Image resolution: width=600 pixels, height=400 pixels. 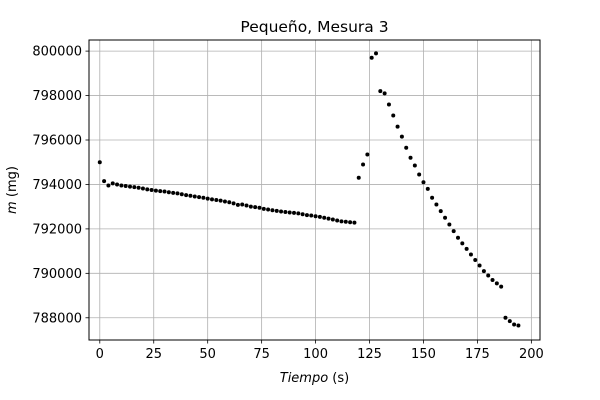 What do you see at coordinates (12, 207) in the screenshot?
I see `y-axis-label-variable: m` at bounding box center [12, 207].